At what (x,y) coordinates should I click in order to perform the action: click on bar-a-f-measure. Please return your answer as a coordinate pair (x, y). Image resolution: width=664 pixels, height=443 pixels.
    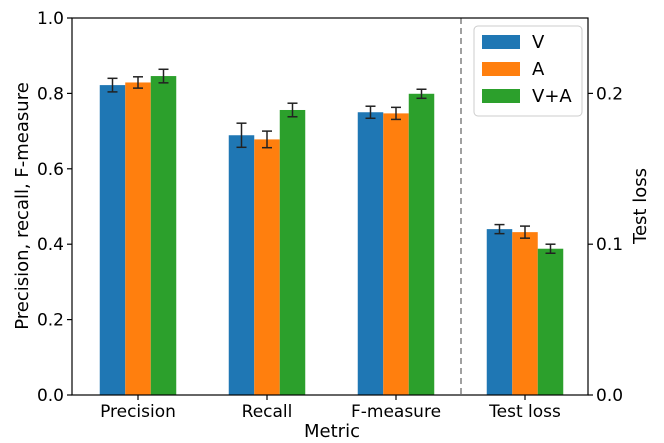
    Looking at the image, I should click on (396, 254).